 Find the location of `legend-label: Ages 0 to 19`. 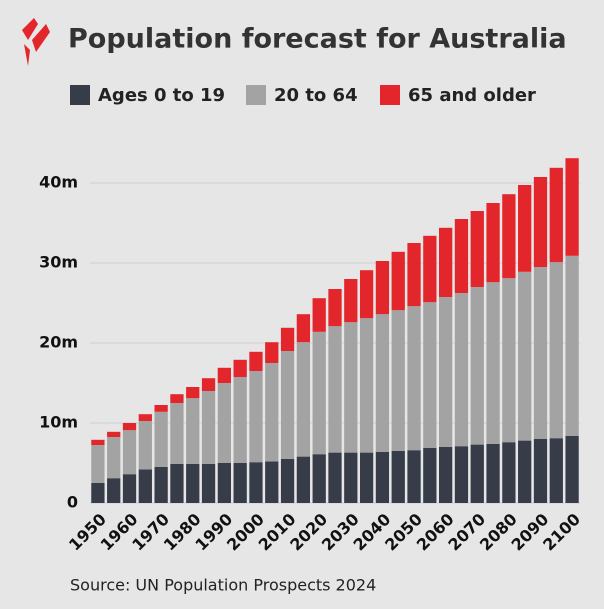

legend-label: Ages 0 to 19 is located at coordinates (161, 95).